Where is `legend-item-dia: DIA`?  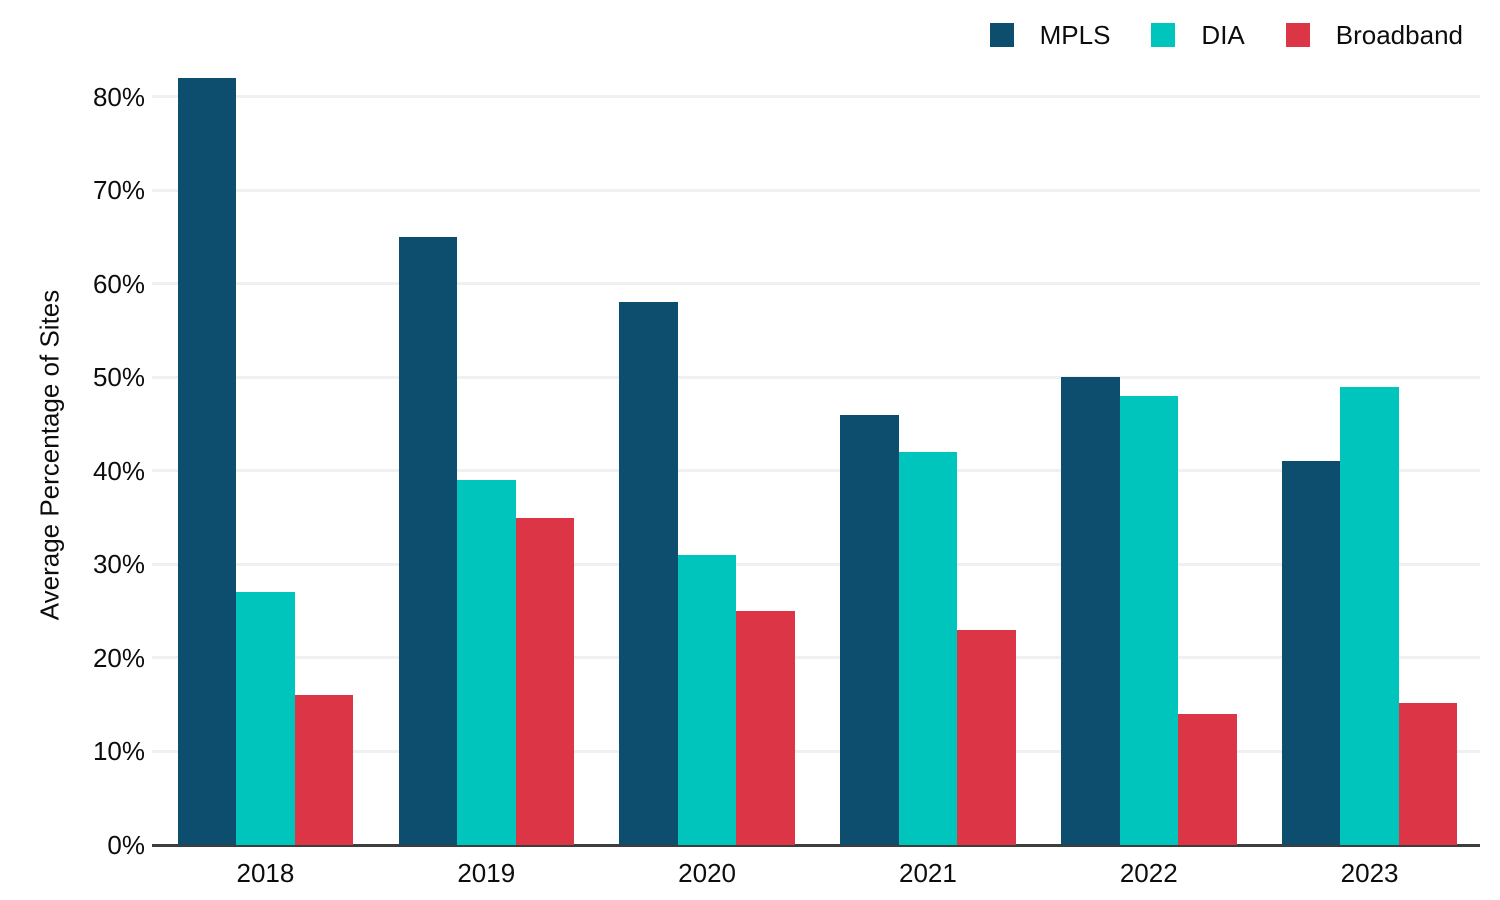
legend-item-dia: DIA is located at coordinates (1198, 35).